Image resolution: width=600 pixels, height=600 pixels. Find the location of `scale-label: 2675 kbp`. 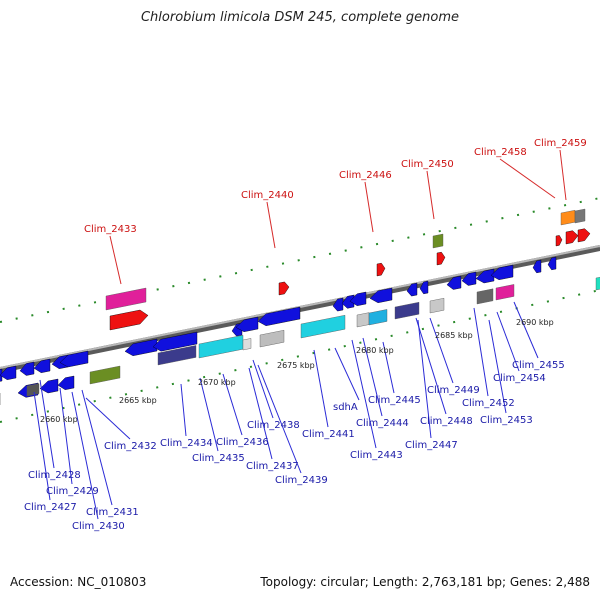

scale-label: 2675 kbp is located at coordinates (296, 365).